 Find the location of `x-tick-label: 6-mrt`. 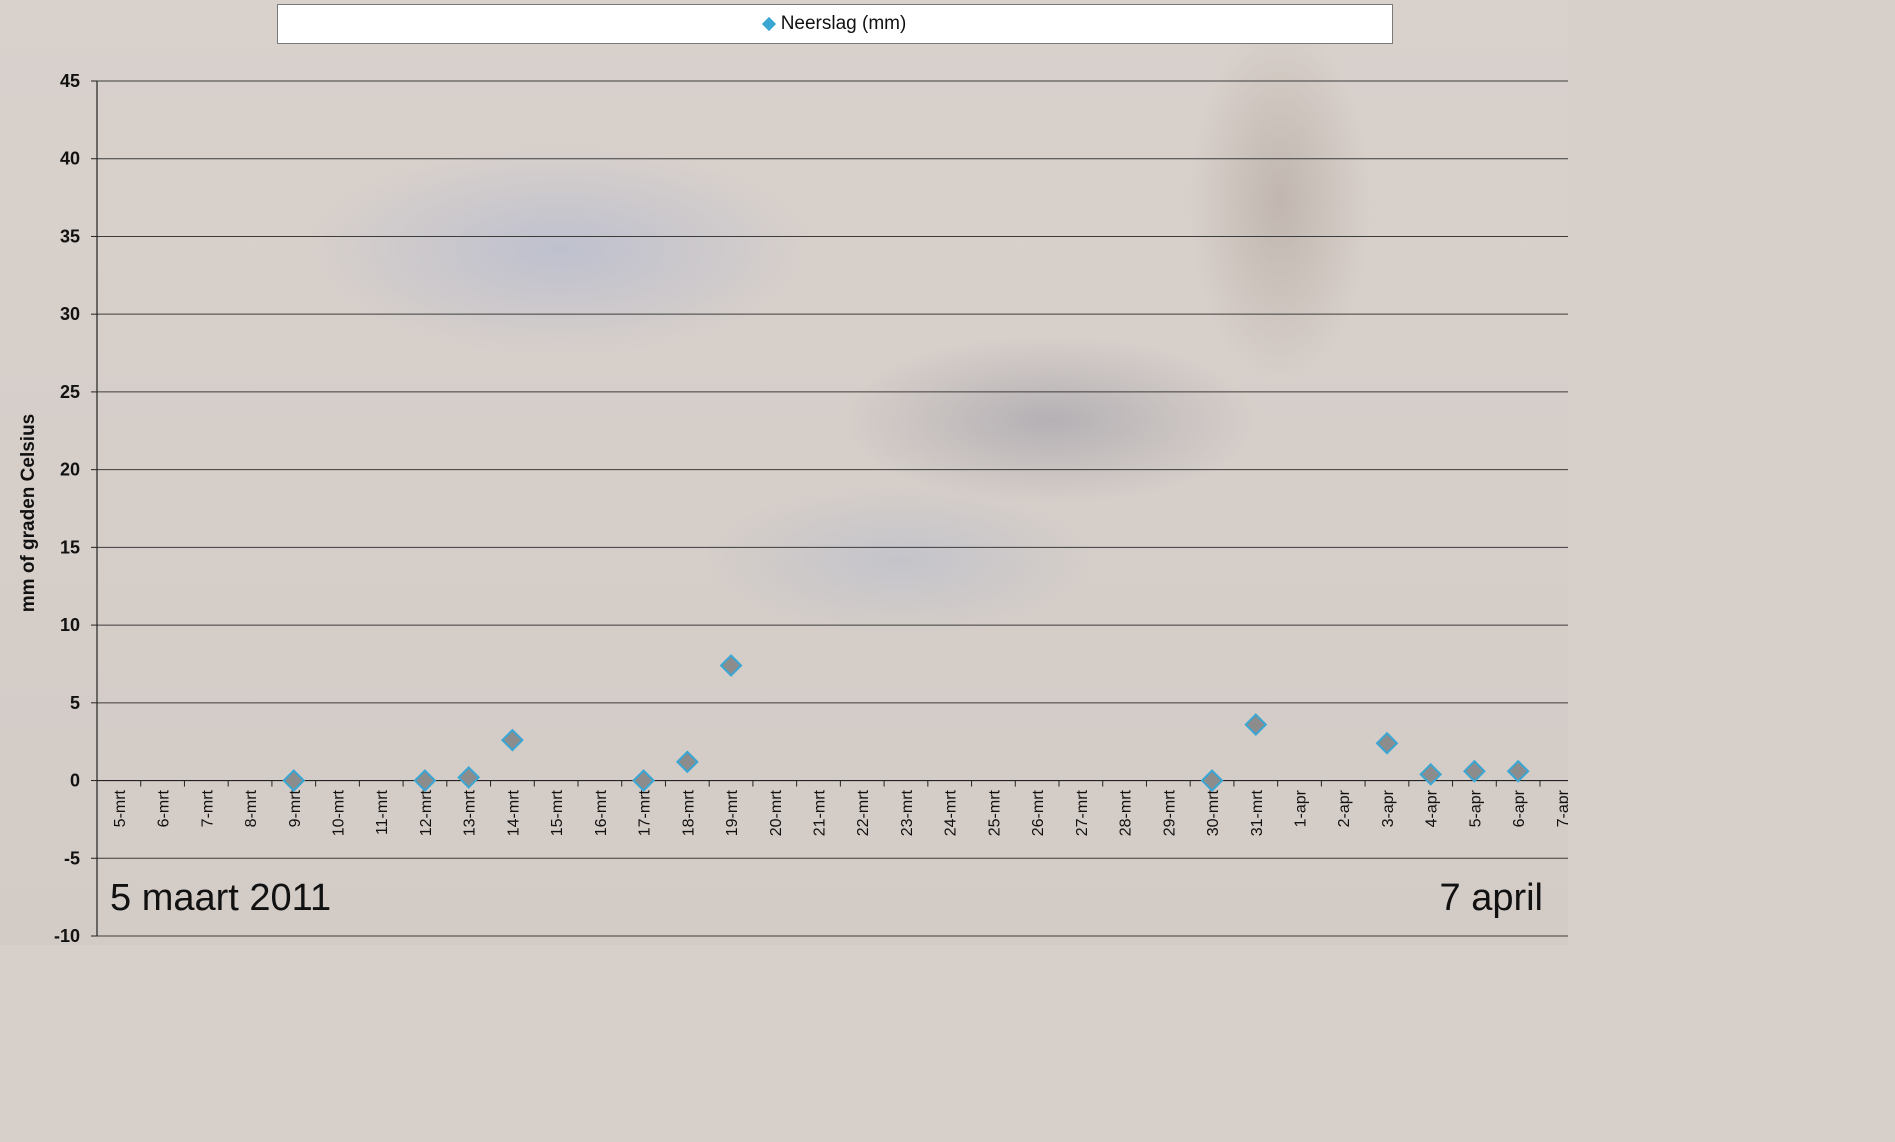

x-tick-label: 6-mrt is located at coordinates (164, 808).